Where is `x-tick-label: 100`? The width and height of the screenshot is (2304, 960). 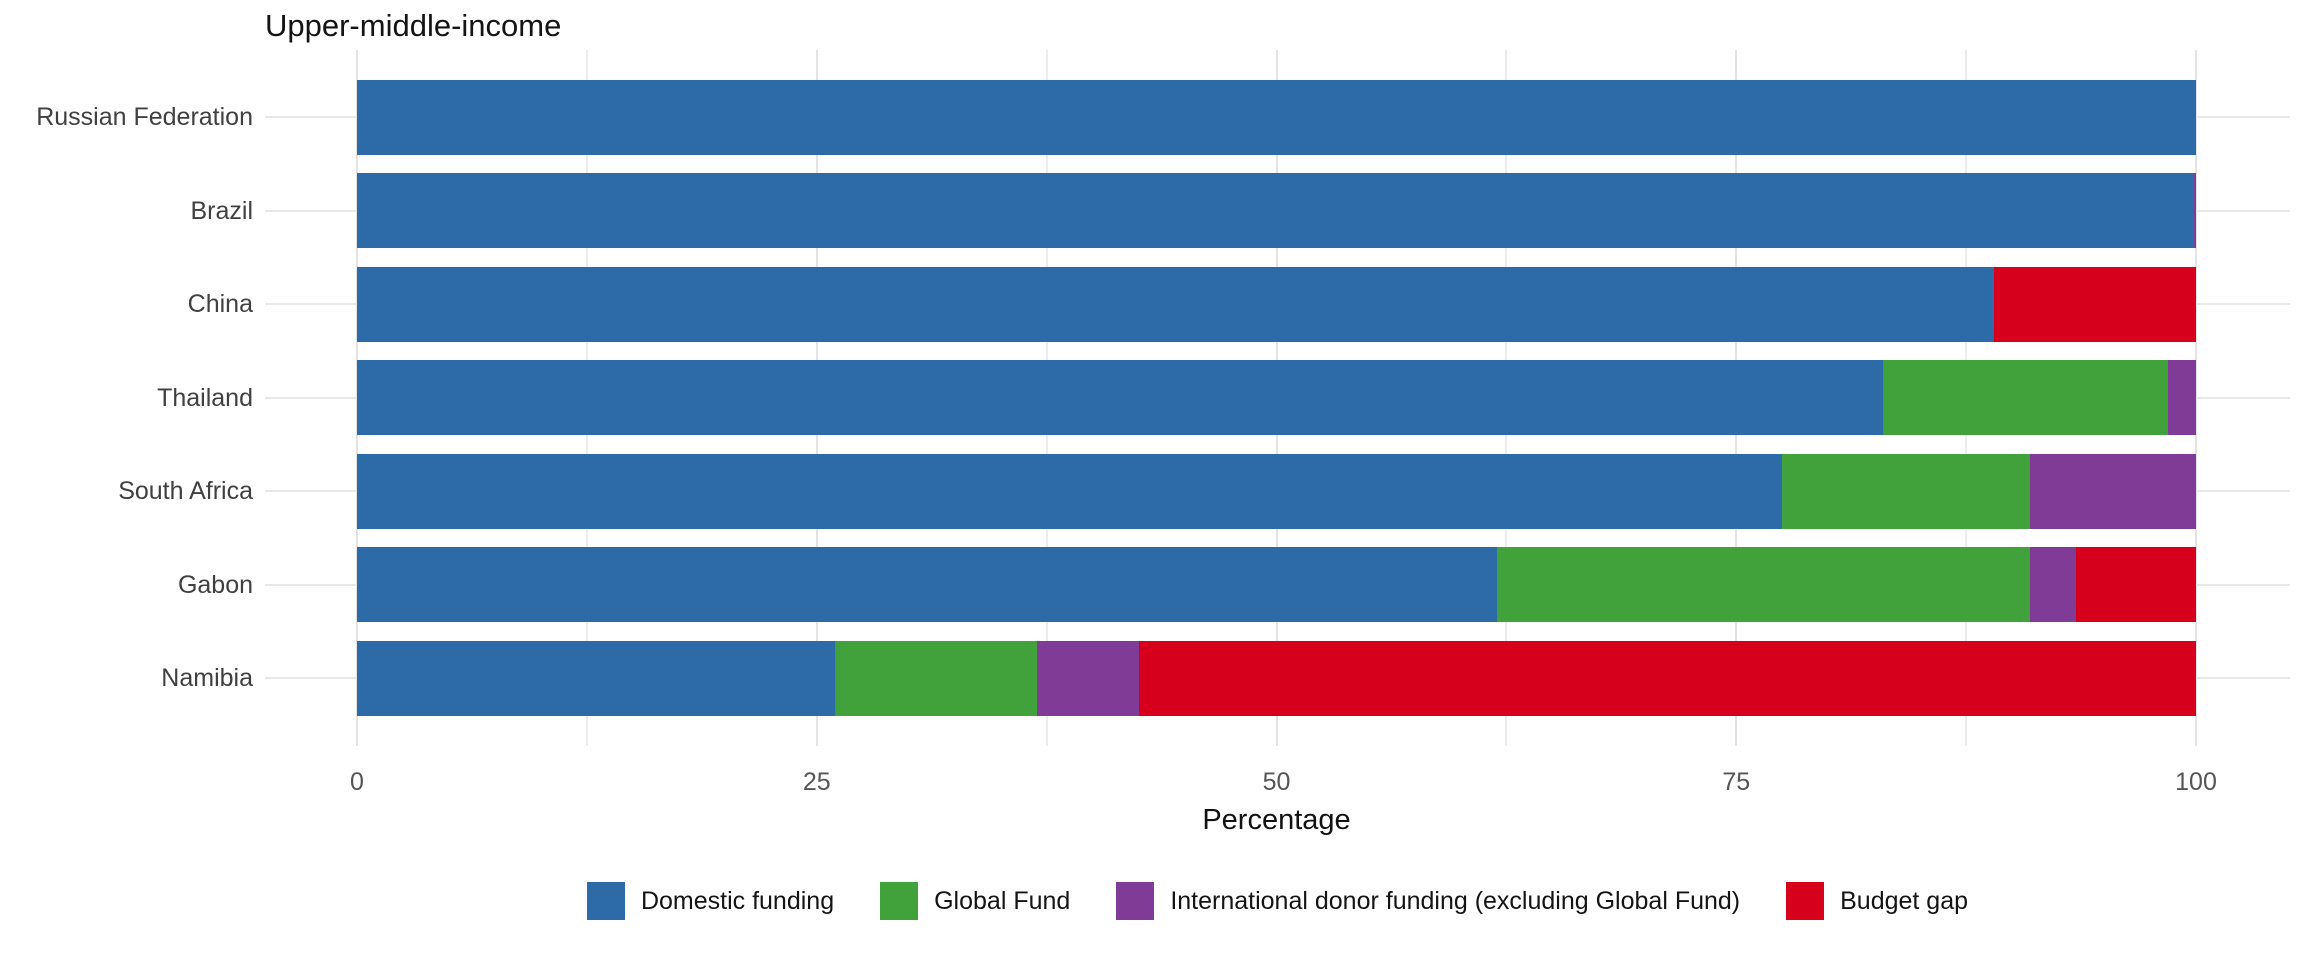
x-tick-label: 100 is located at coordinates (2196, 782).